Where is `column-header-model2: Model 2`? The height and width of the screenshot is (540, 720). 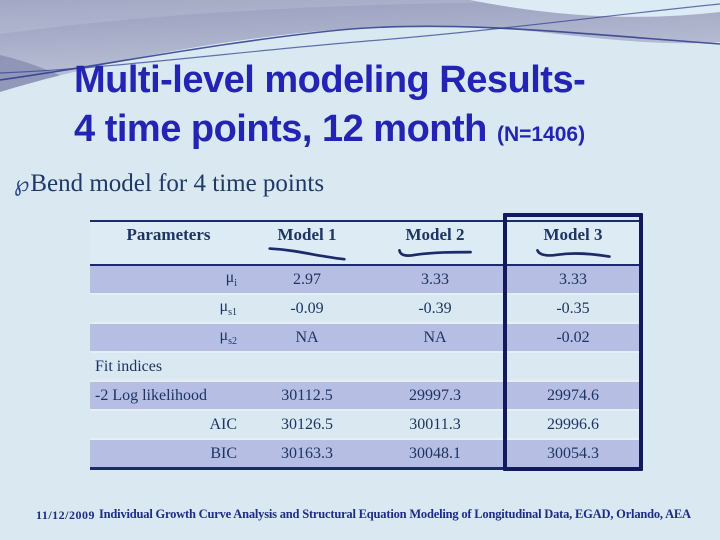
column-header-model2: Model 2 is located at coordinates (435, 243).